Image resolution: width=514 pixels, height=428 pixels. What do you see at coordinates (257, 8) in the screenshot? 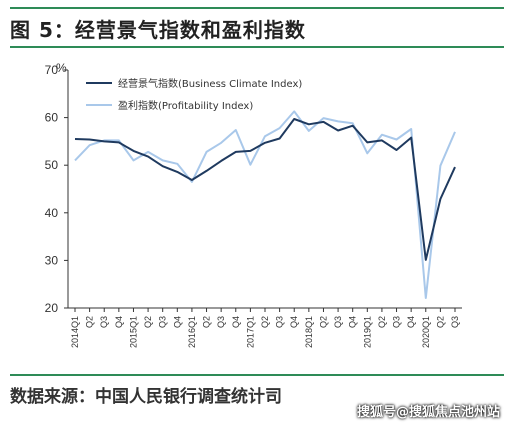
I see `top-rule` at bounding box center [257, 8].